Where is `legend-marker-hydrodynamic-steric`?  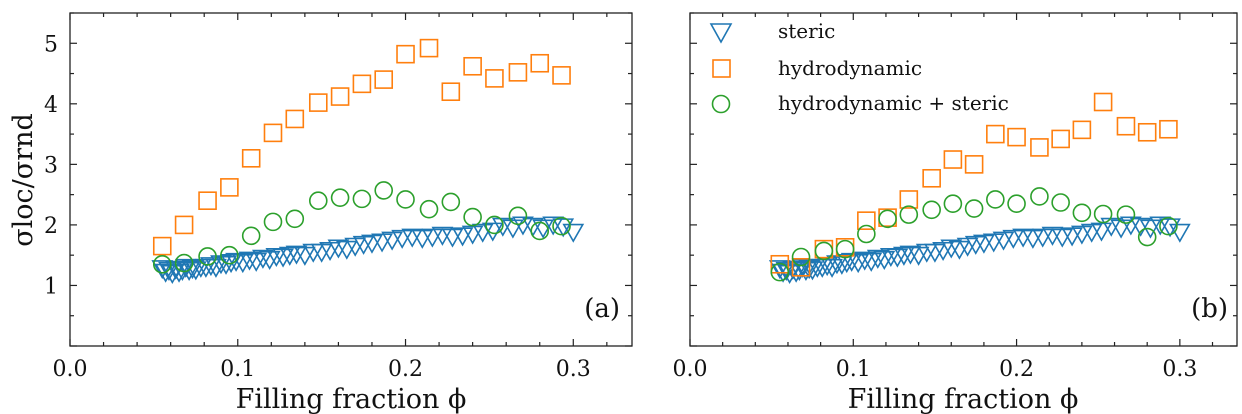 legend-marker-hydrodynamic-steric is located at coordinates (721, 104).